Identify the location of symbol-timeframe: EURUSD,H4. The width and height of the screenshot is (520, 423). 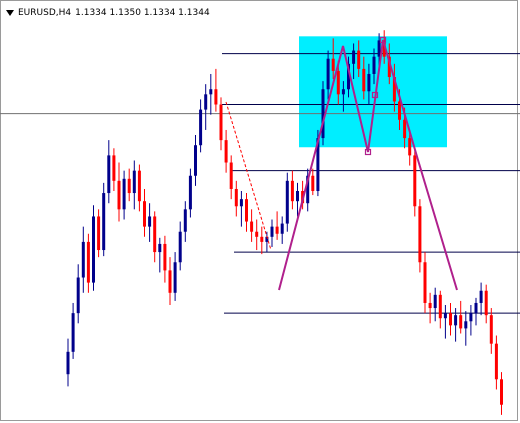
(45, 13).